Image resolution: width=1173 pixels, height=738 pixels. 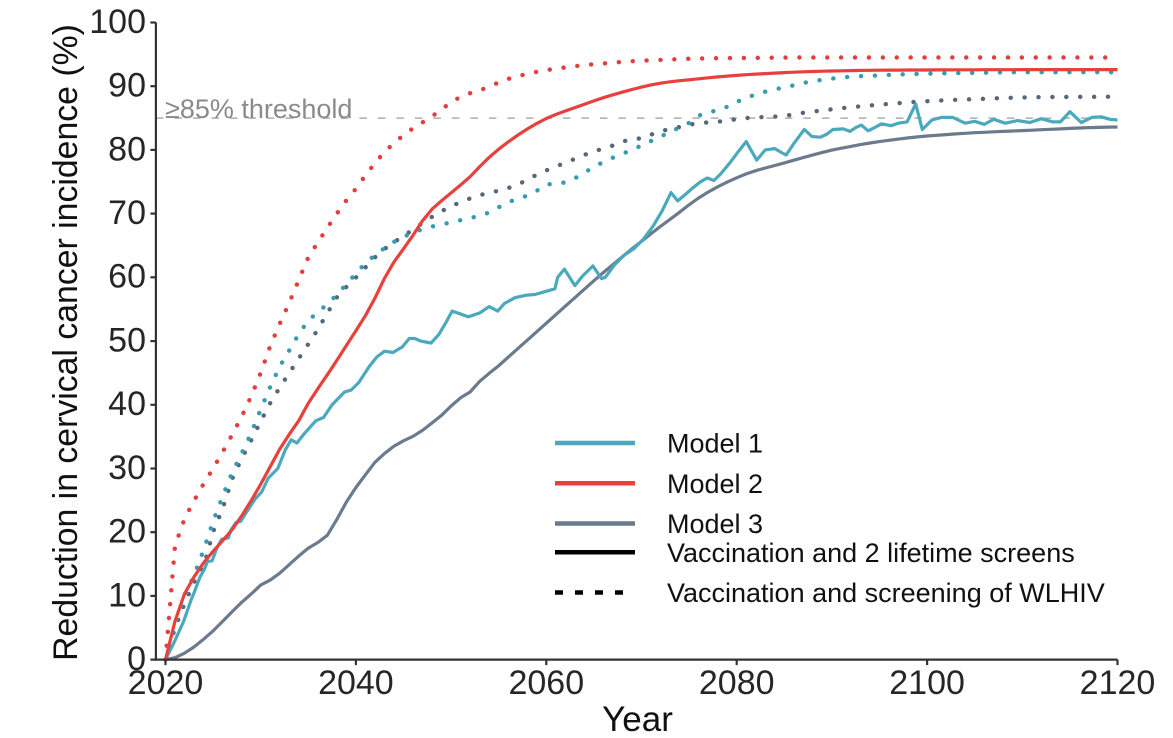 I want to click on svg-text: ≥85% threshold, so click(x=258, y=109).